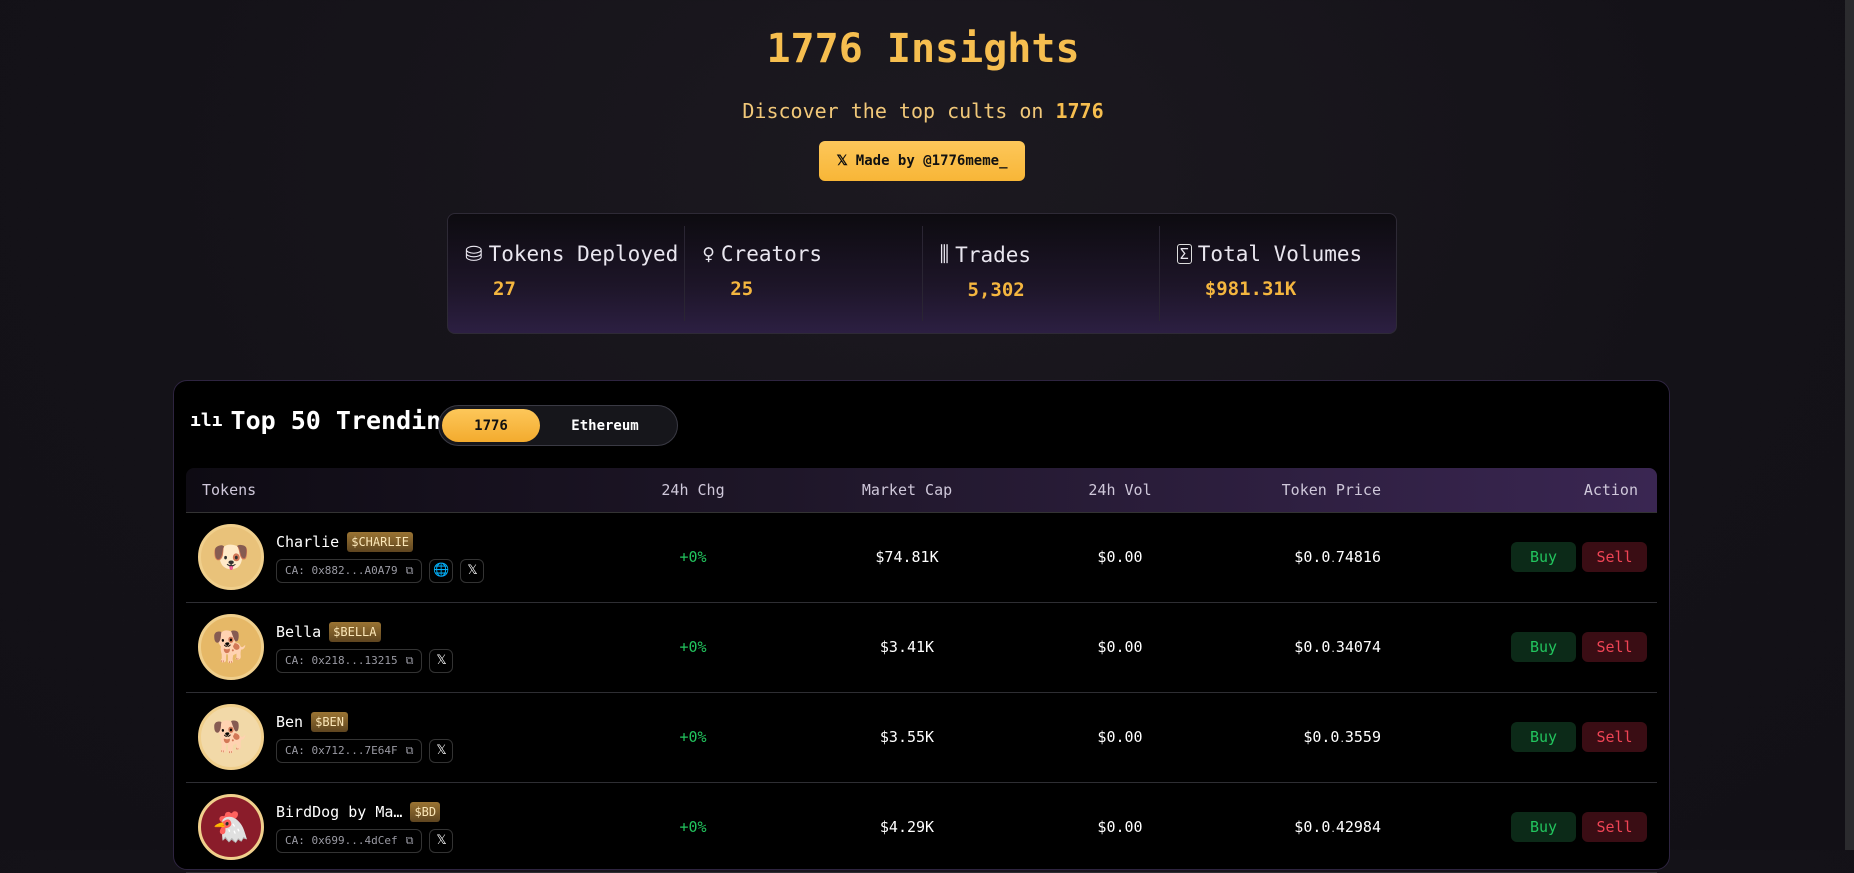  I want to click on candlestick-icon: ⫼, so click(944, 254).